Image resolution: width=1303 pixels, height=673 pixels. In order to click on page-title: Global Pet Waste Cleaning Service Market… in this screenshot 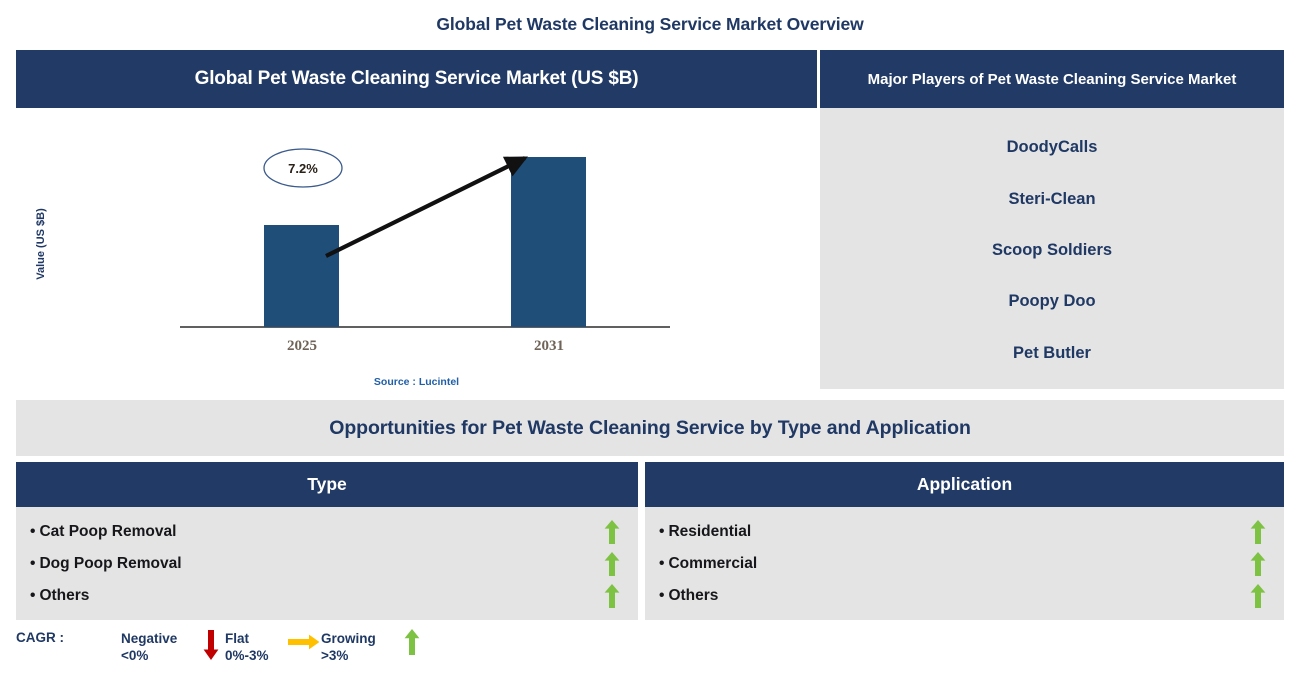, I will do `click(650, 24)`.